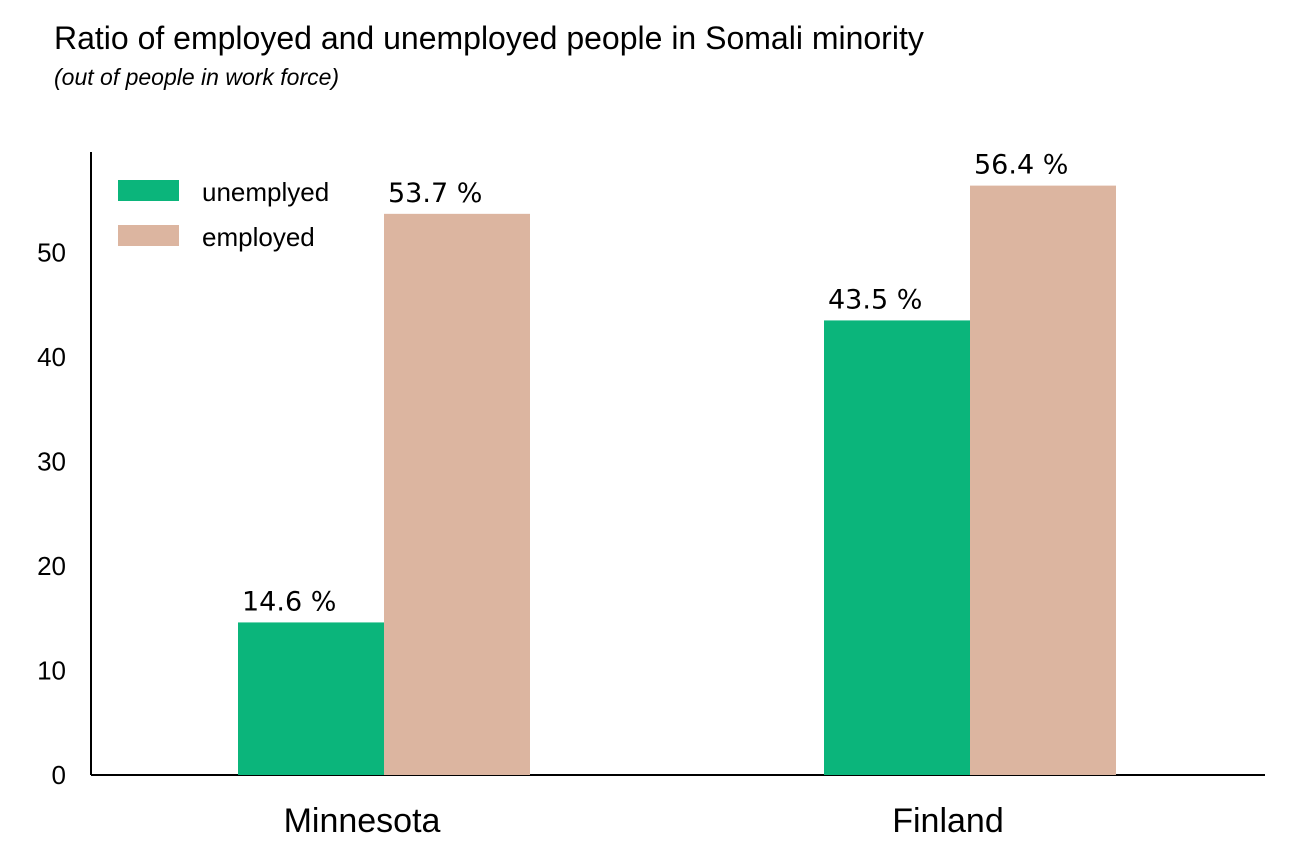 Image resolution: width=1296 pixels, height=864 pixels. What do you see at coordinates (258, 237) in the screenshot?
I see `legend-label-employed: employed` at bounding box center [258, 237].